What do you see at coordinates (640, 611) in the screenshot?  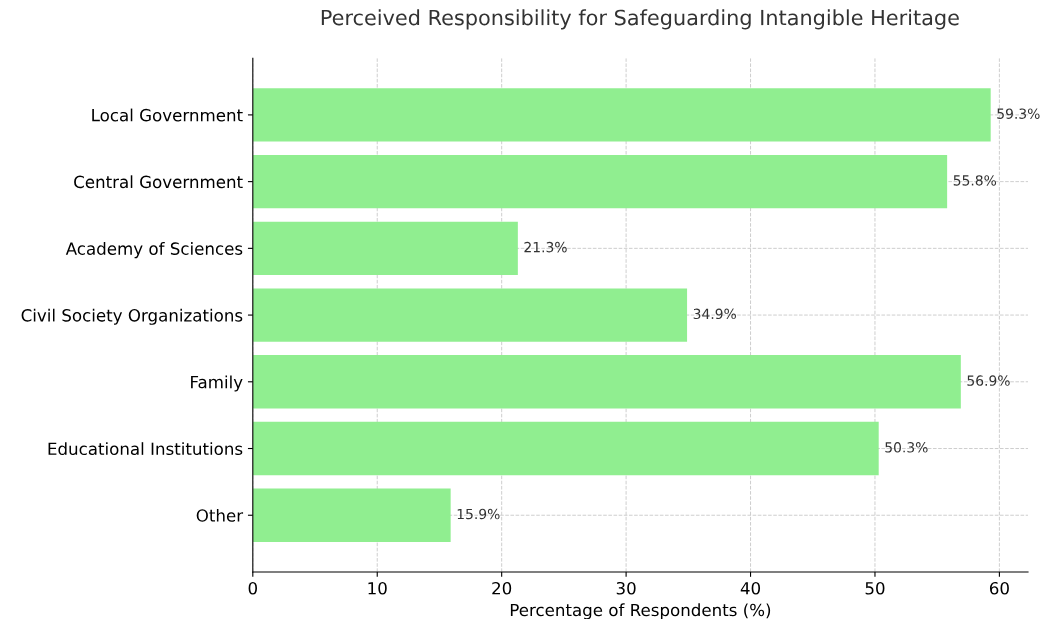 I see `x-axis-title: Percentage of Respondents (%)` at bounding box center [640, 611].